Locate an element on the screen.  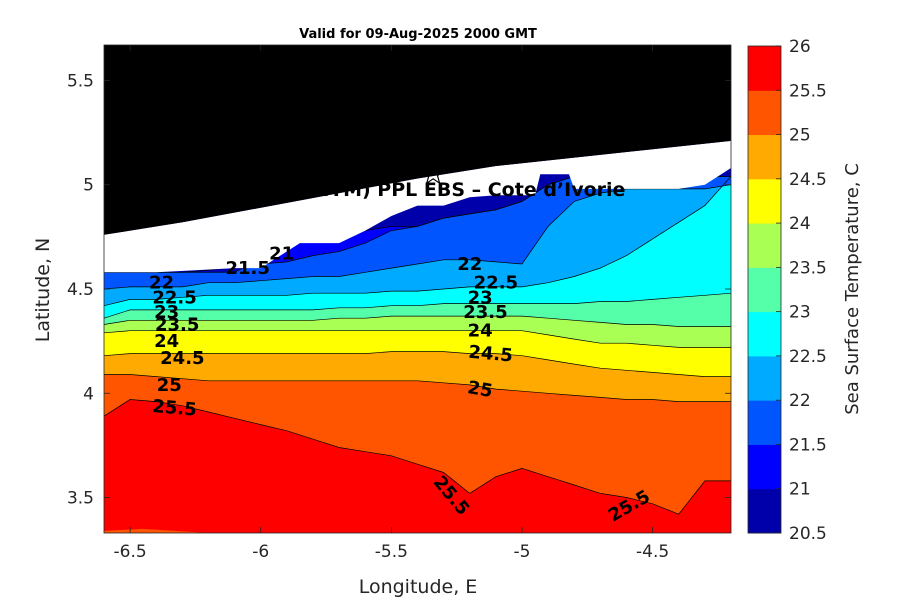
site-star-marker is located at coordinates (433, 173).